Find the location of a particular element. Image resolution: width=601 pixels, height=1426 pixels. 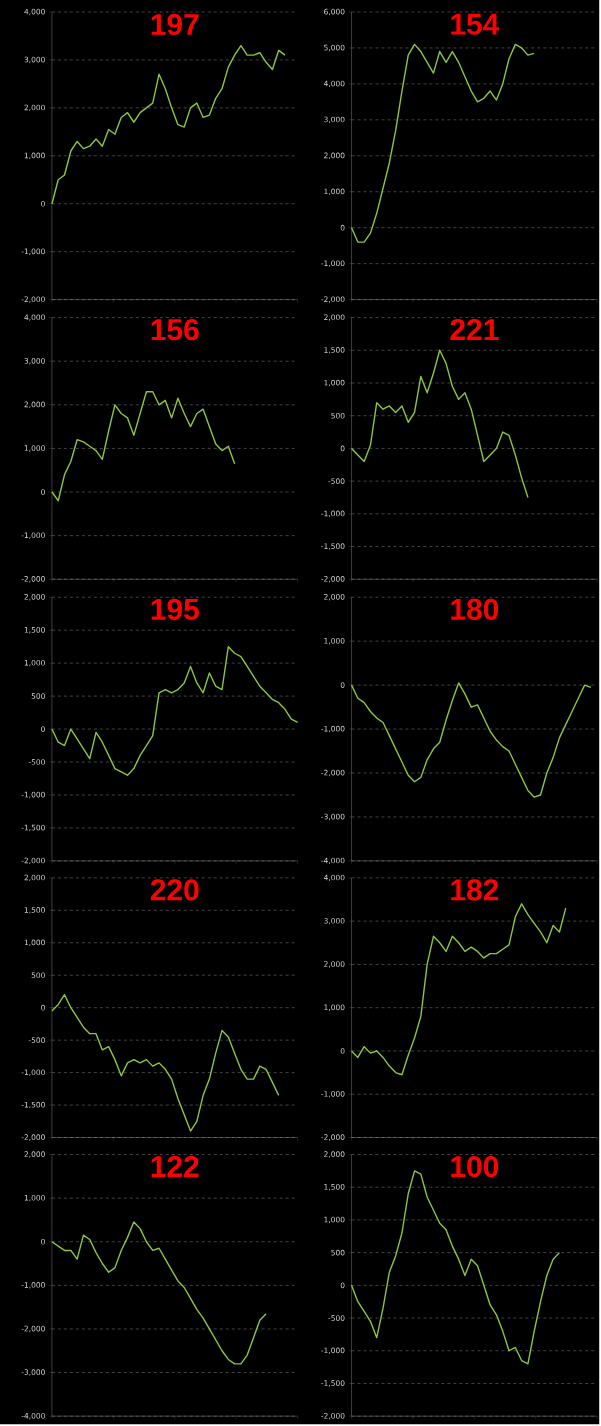

chart-title: 100 is located at coordinates (475, 1166).